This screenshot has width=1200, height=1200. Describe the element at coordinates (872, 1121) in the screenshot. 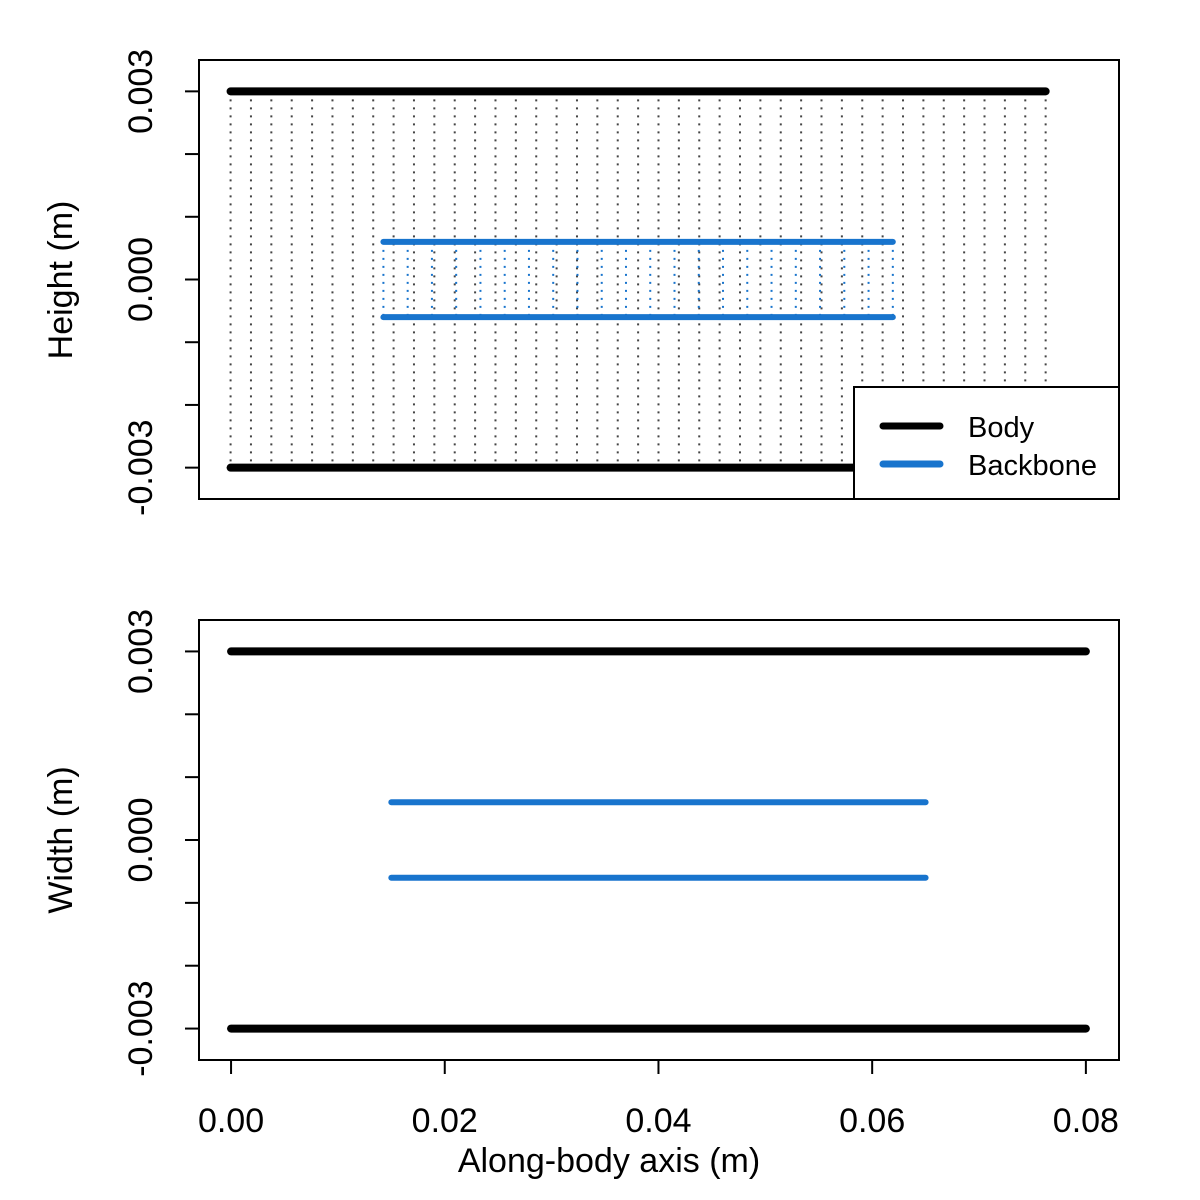

I see `x-tick-label: 0.06` at that location.